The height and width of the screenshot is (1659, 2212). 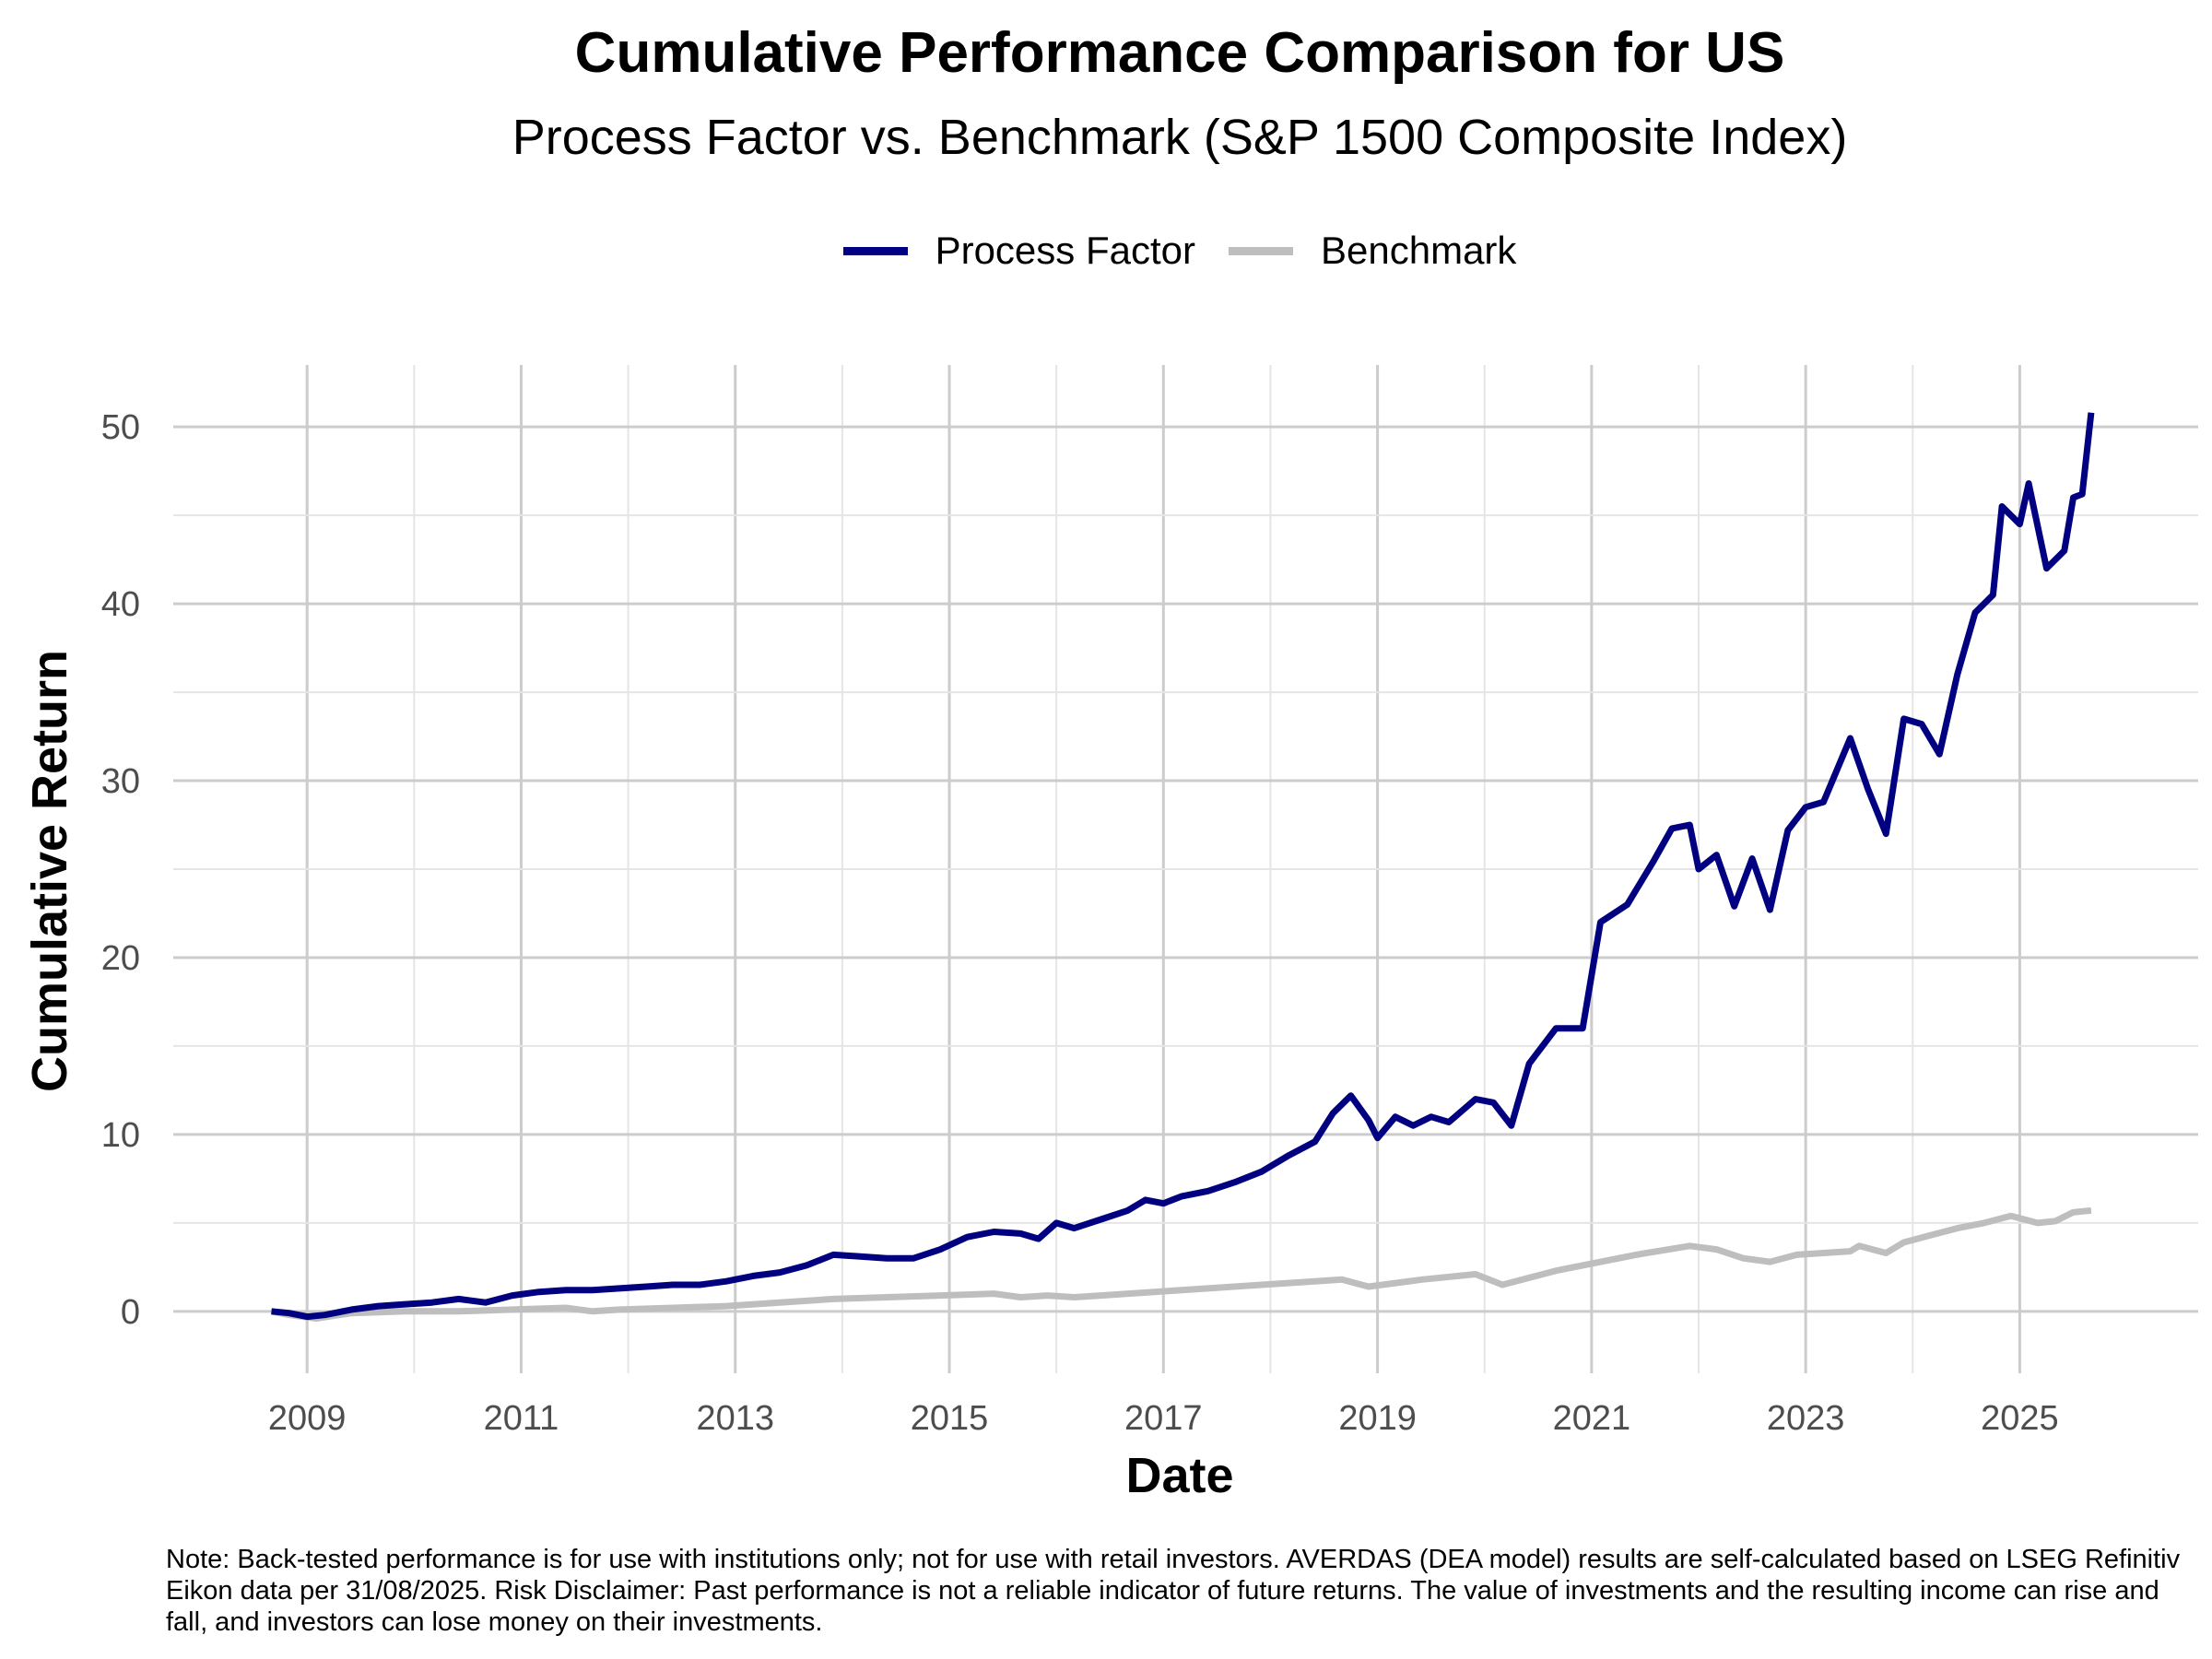 I want to click on x-tick-label: 2013, so click(x=735, y=1418).